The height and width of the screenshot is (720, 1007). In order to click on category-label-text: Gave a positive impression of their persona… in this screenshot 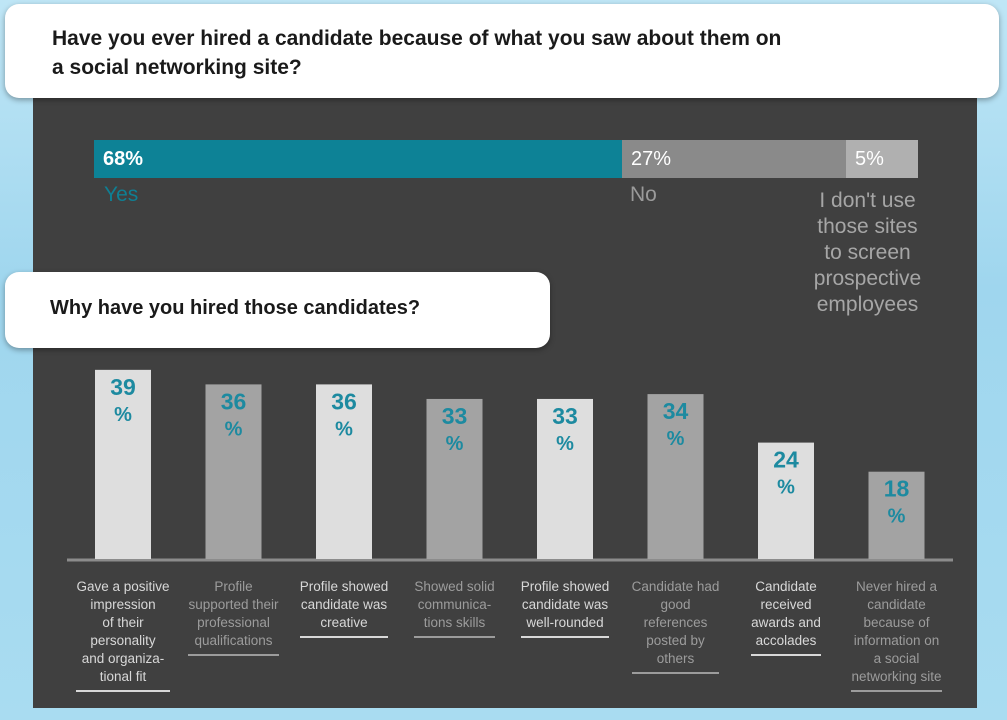, I will do `click(123, 635)`.